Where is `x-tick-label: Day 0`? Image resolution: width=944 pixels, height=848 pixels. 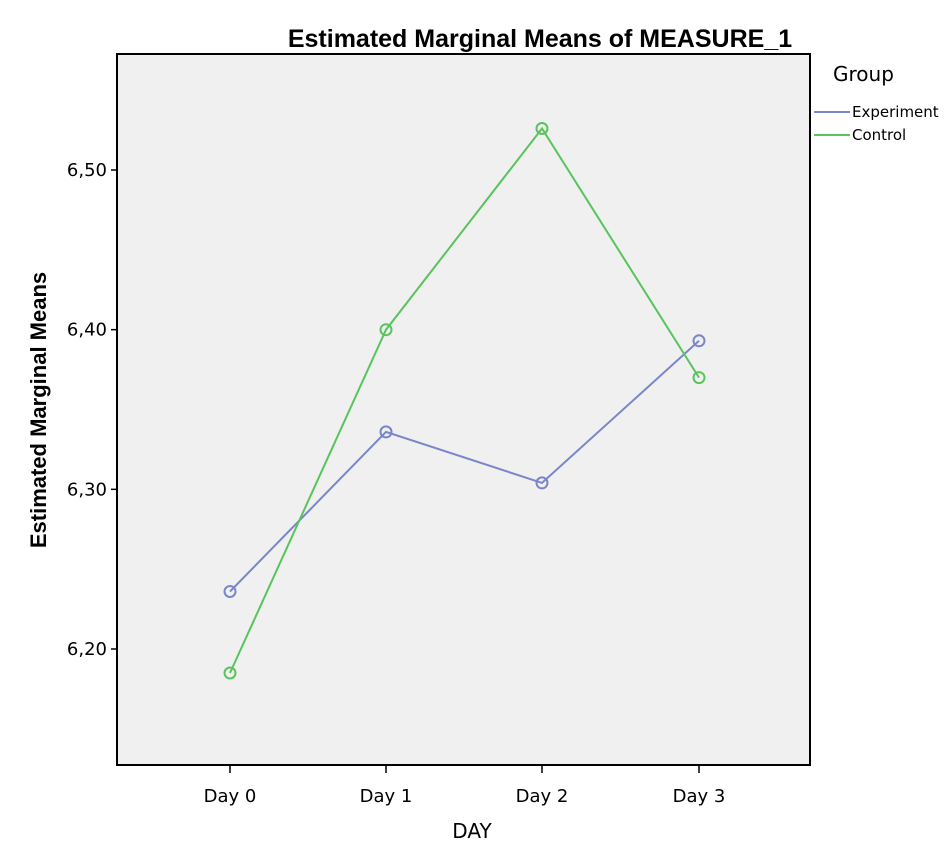
x-tick-label: Day 0 is located at coordinates (230, 796).